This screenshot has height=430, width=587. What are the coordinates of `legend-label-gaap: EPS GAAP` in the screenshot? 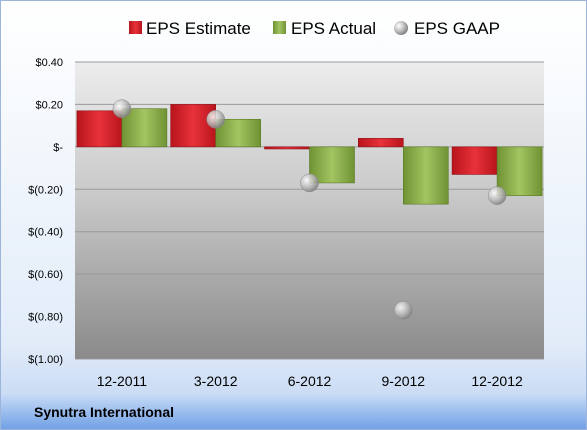 It's located at (457, 28).